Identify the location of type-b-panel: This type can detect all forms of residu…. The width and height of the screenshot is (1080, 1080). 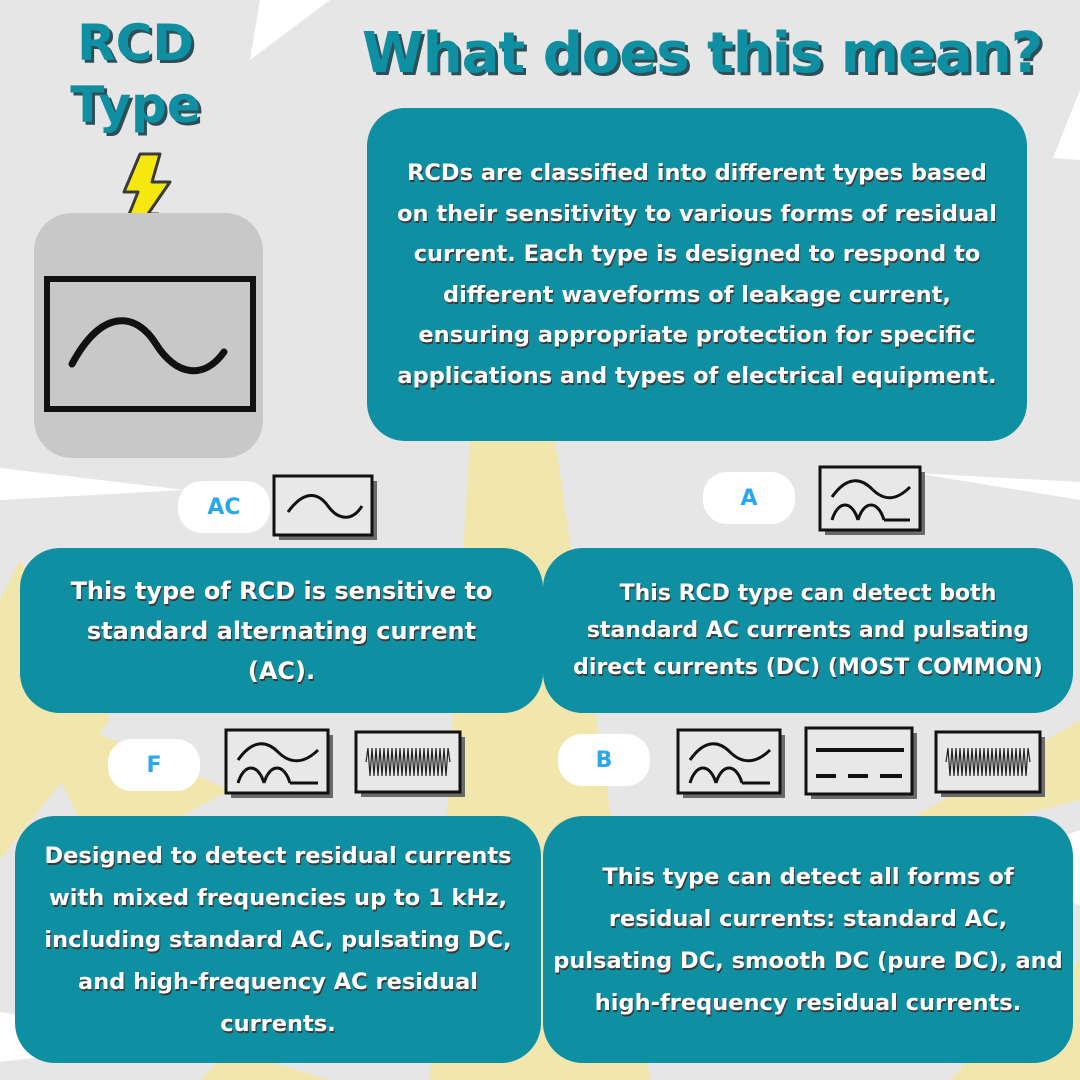
(808, 939).